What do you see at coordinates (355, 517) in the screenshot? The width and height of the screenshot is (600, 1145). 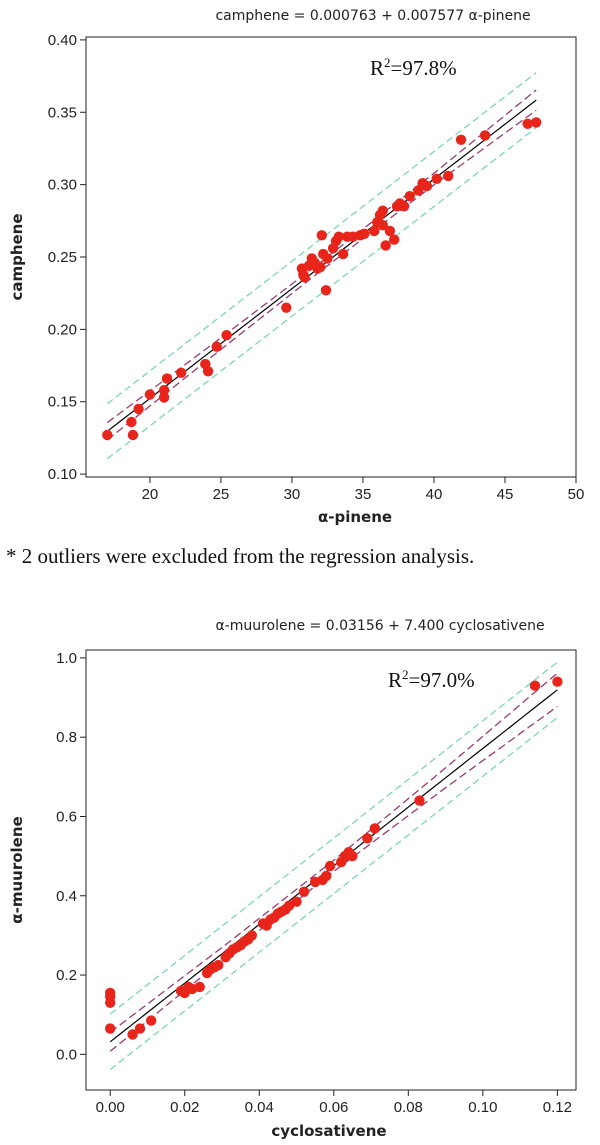 I see `x-axis-label: α-pinene` at bounding box center [355, 517].